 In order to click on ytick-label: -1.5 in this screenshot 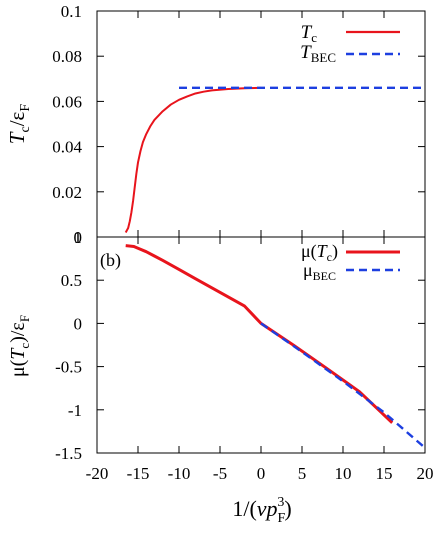, I will do `click(68, 453)`.